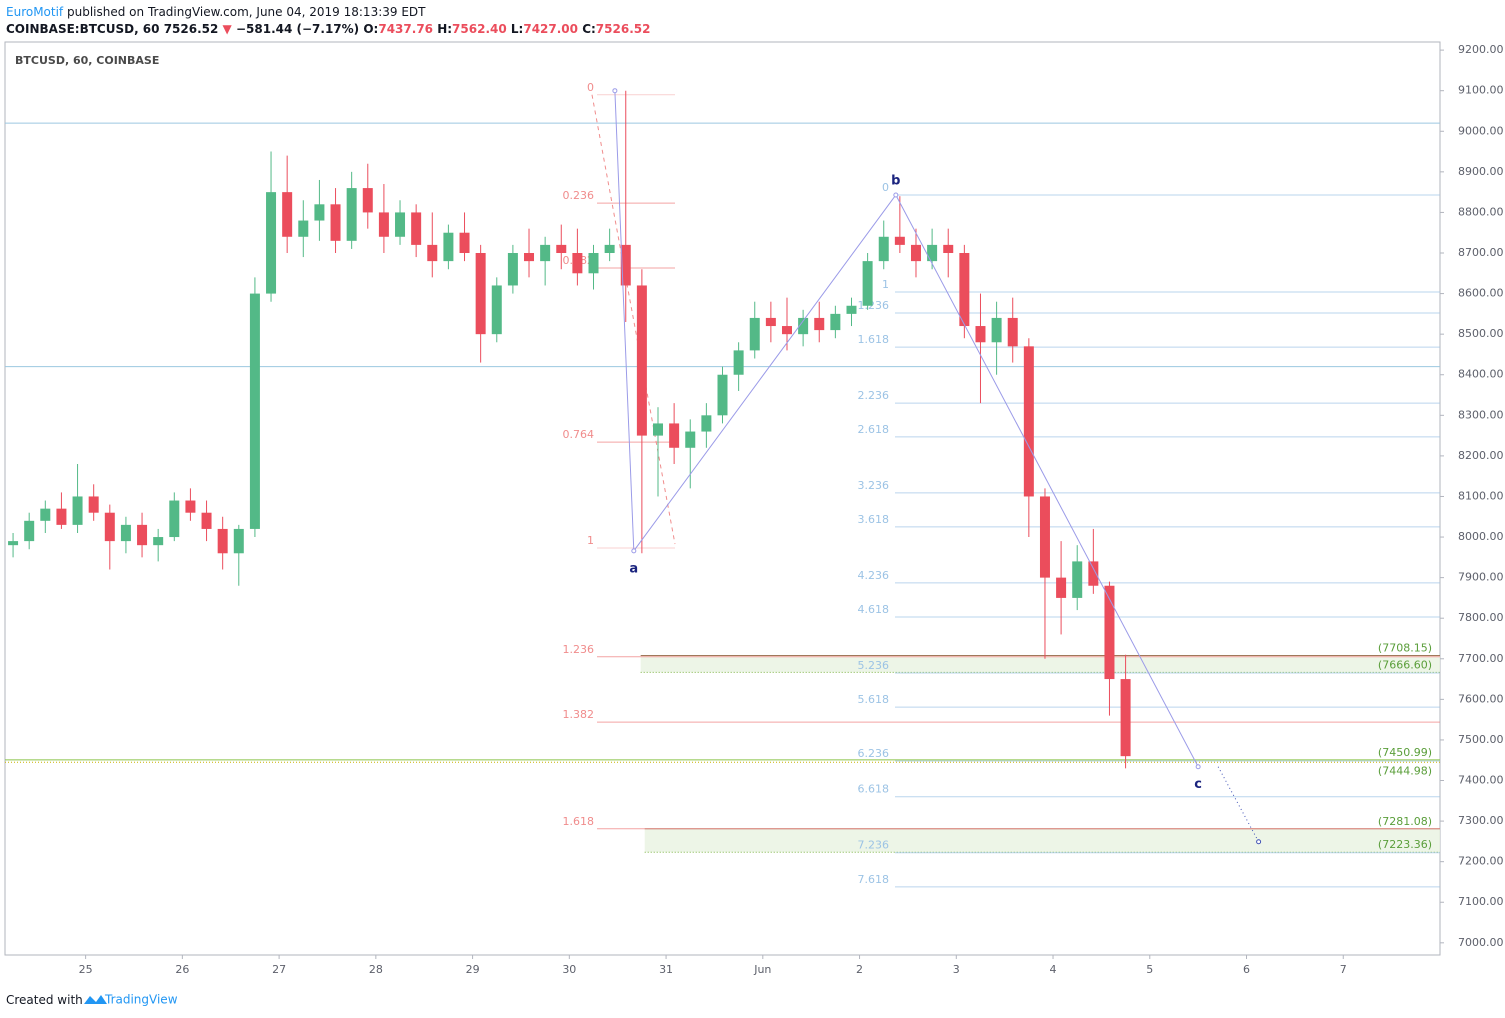 The image size is (1505, 1018). Describe the element at coordinates (623, 29) in the screenshot. I see `c-value: 7526.52` at that location.